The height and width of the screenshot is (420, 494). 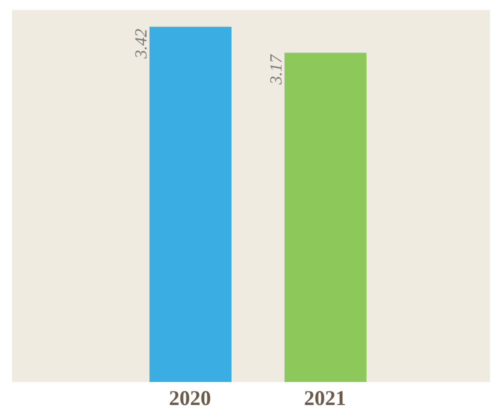 I want to click on data-label: 3.17, so click(x=276, y=69).